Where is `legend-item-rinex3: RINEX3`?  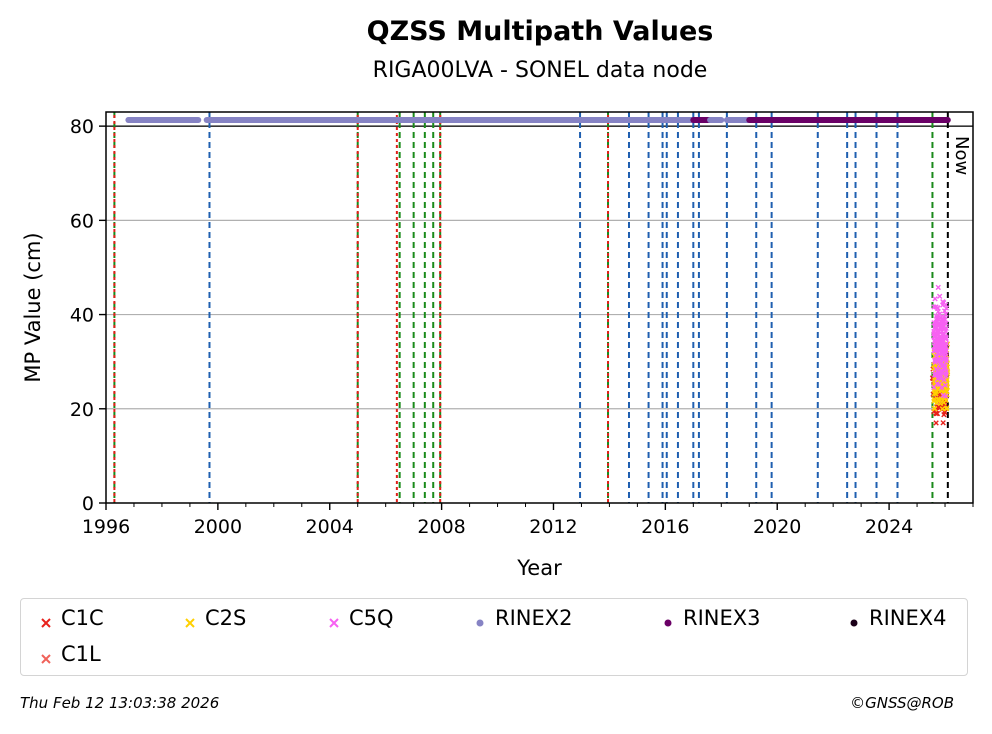
legend-item-rinex3: RINEX3 is located at coordinates (711, 618).